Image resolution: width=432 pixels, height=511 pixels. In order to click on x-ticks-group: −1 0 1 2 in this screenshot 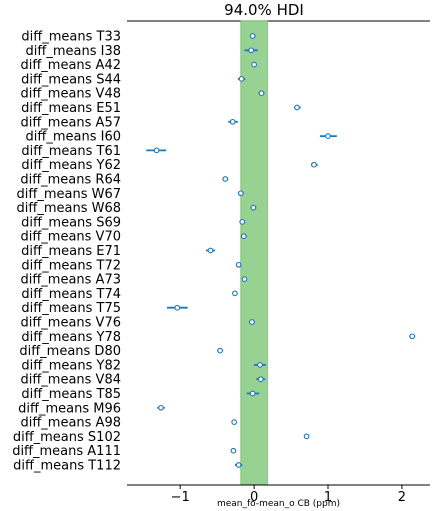, I will do `click(288, 495)`.